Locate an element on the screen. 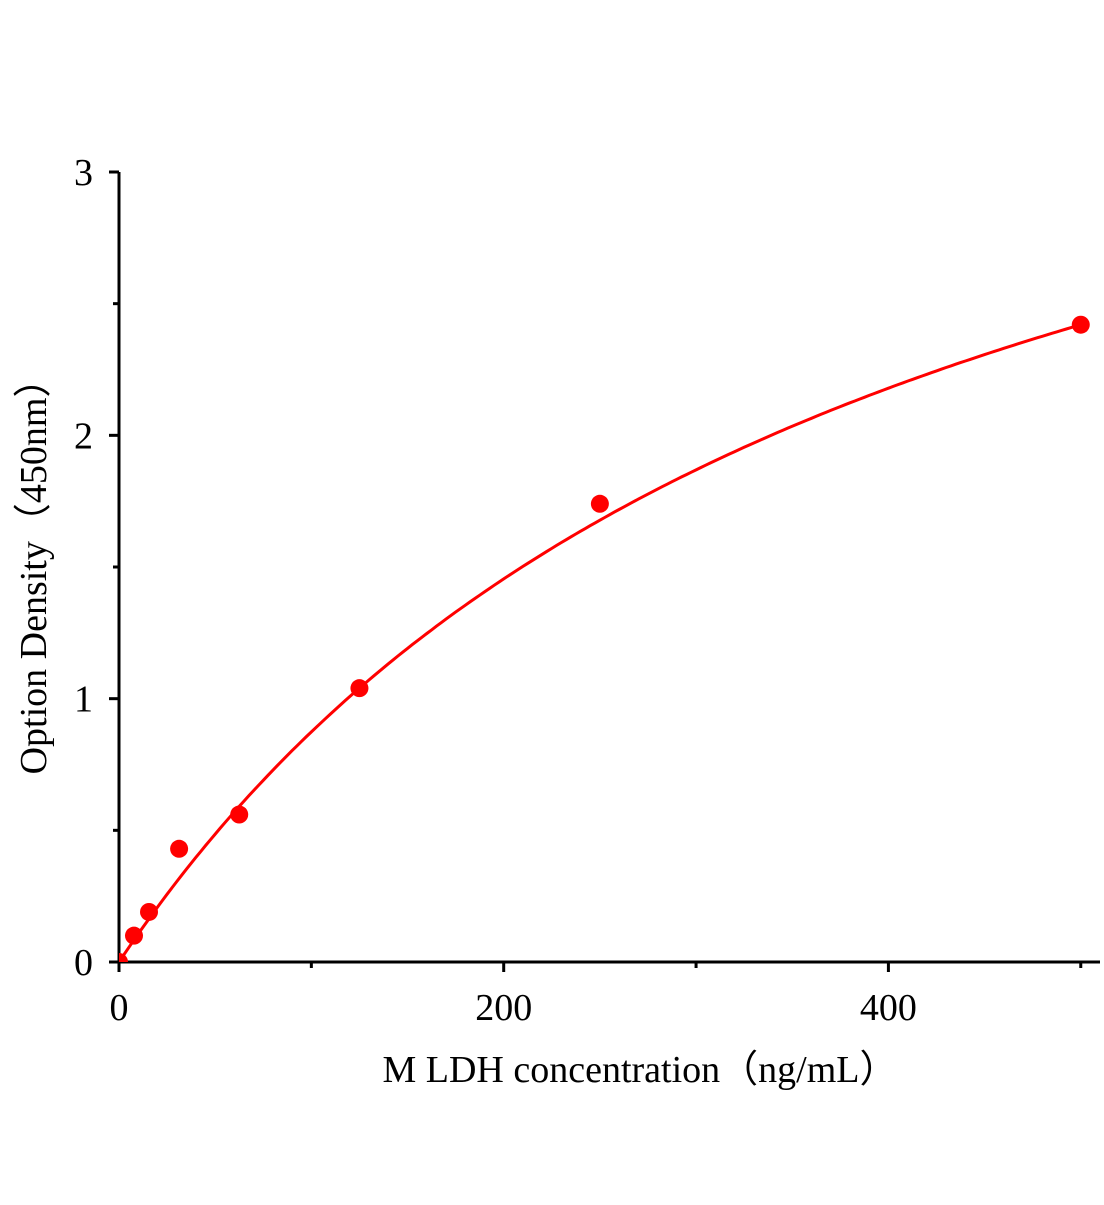 The height and width of the screenshot is (1205, 1104). y-tick-label: 2 is located at coordinates (83, 436).